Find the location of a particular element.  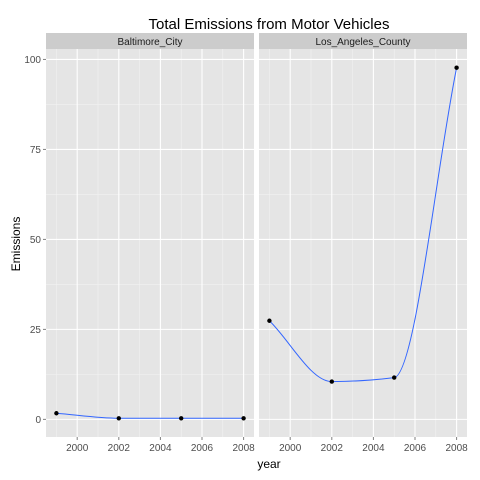

facet-strip-label: Los_Angeles_County is located at coordinates (362, 42).